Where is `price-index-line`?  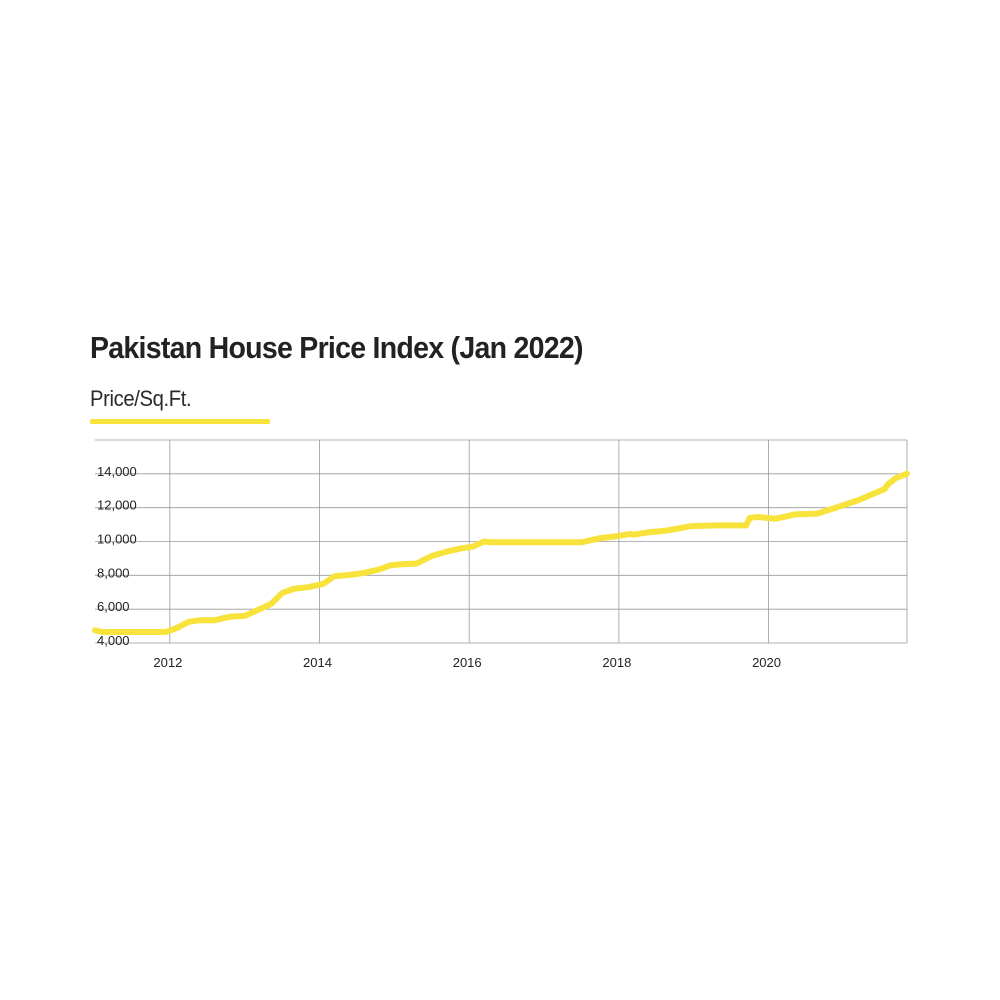
price-index-line is located at coordinates (501, 552).